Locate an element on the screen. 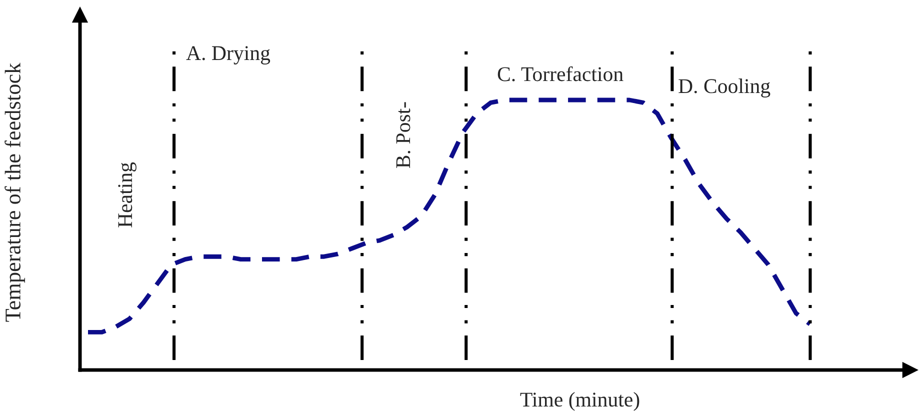 This screenshot has width=924, height=418. annotation: B. Post- is located at coordinates (403, 135).